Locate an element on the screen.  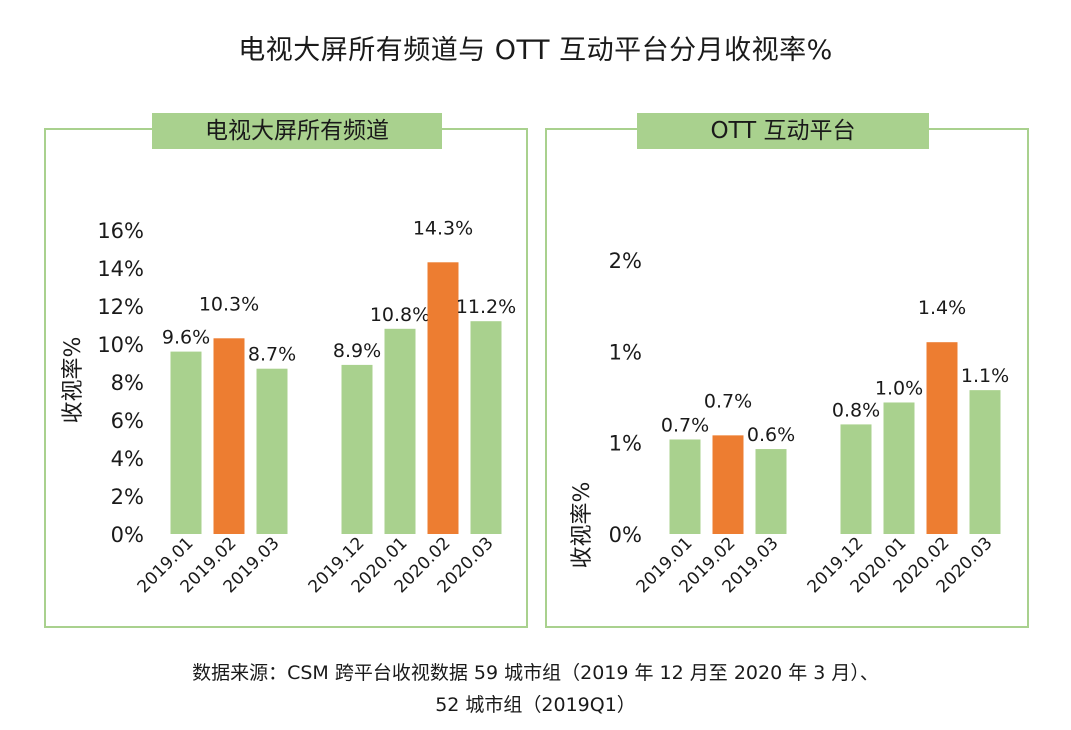
data-label: 9.6% is located at coordinates (186, 338).